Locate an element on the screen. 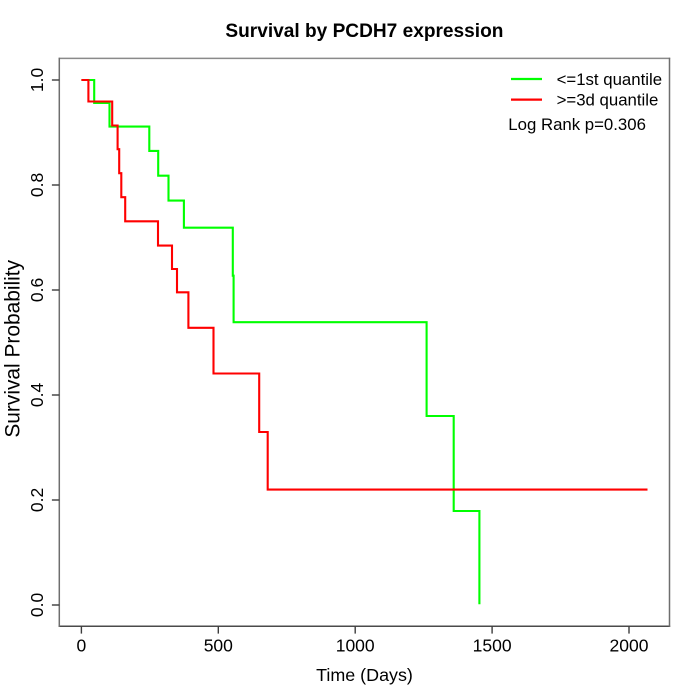  svg-text: Time (Days) is located at coordinates (364, 675).